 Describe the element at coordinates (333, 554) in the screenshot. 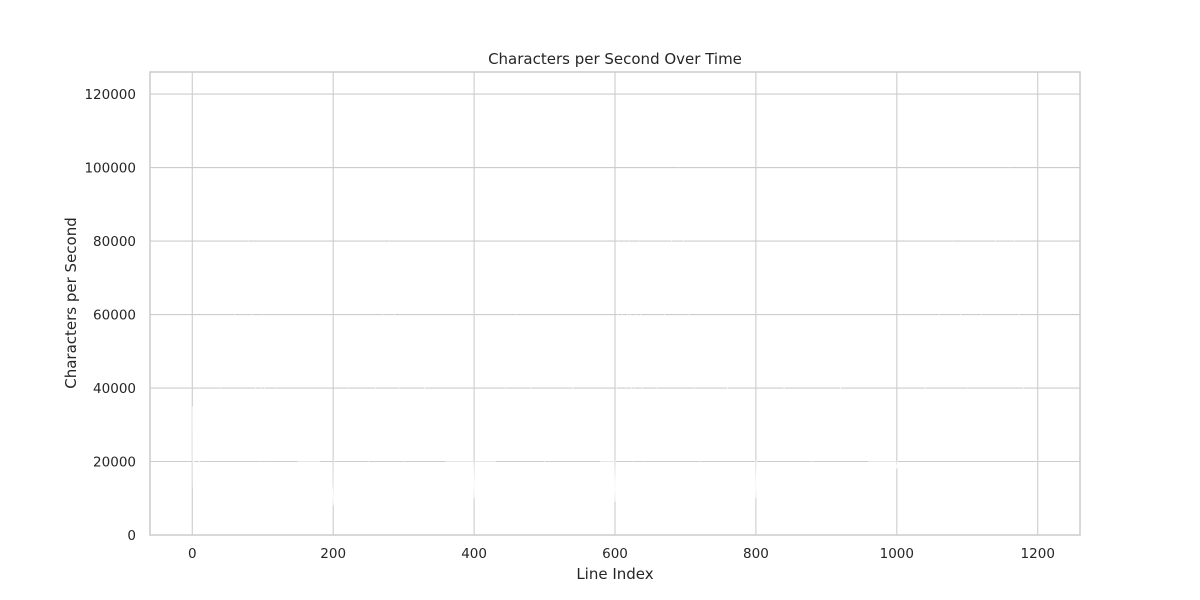

I see `x-tick-label: 200` at that location.